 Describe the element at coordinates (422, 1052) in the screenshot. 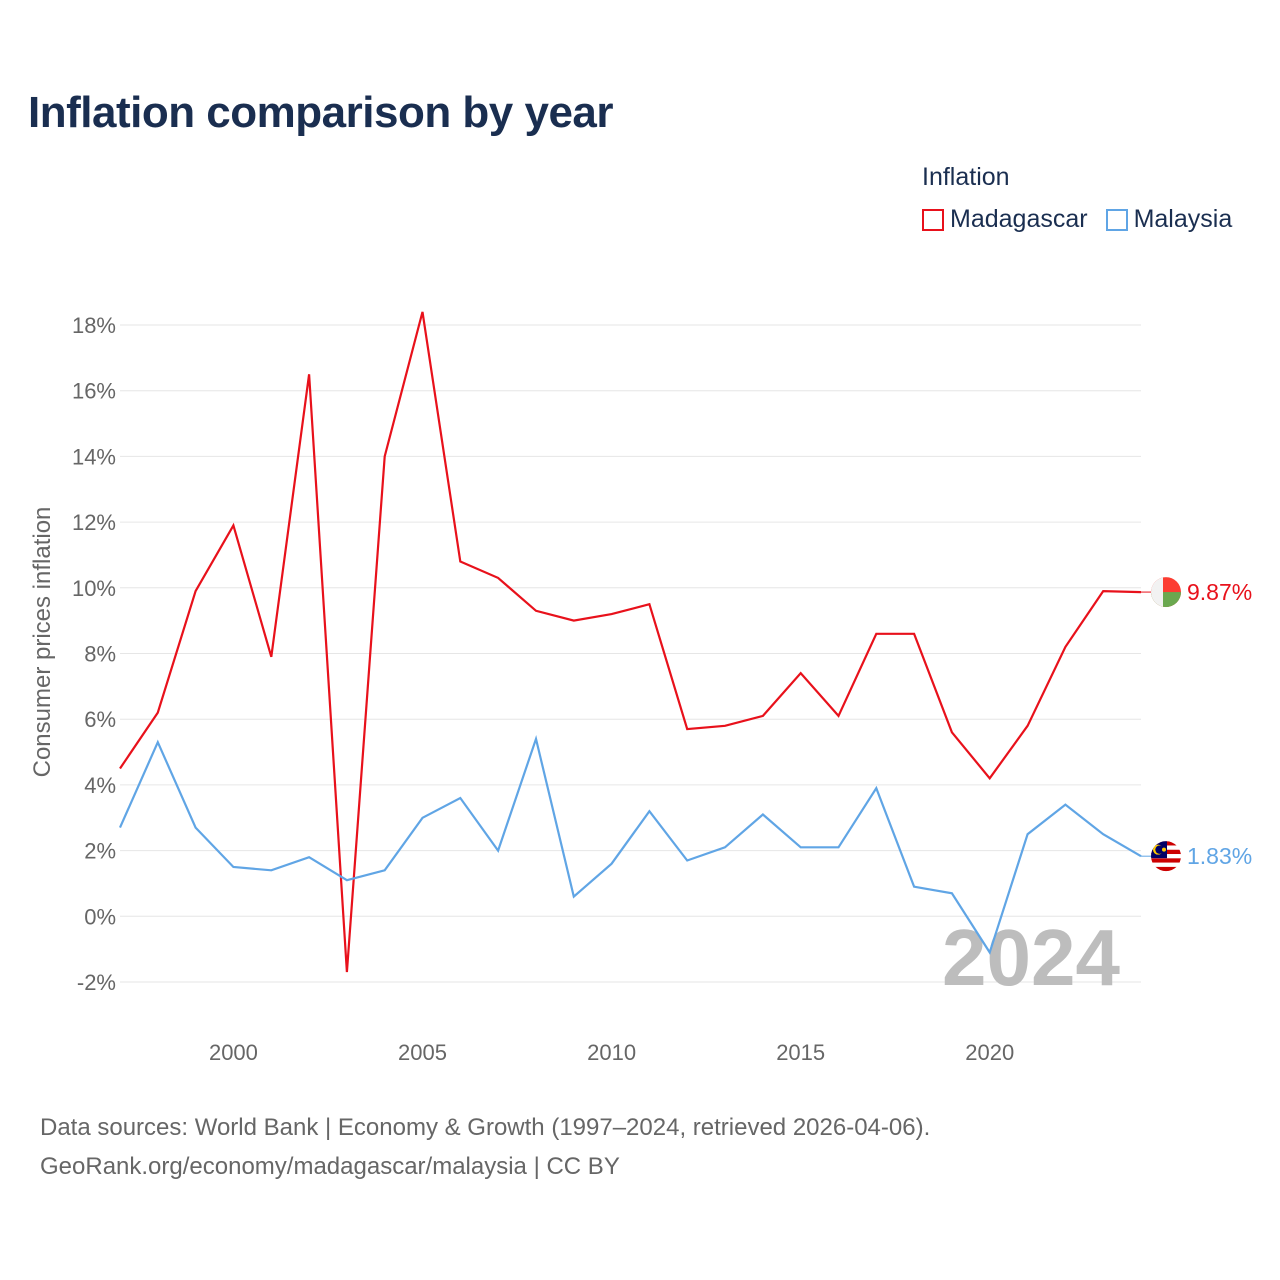

I see `x-tick-label: 2005` at that location.